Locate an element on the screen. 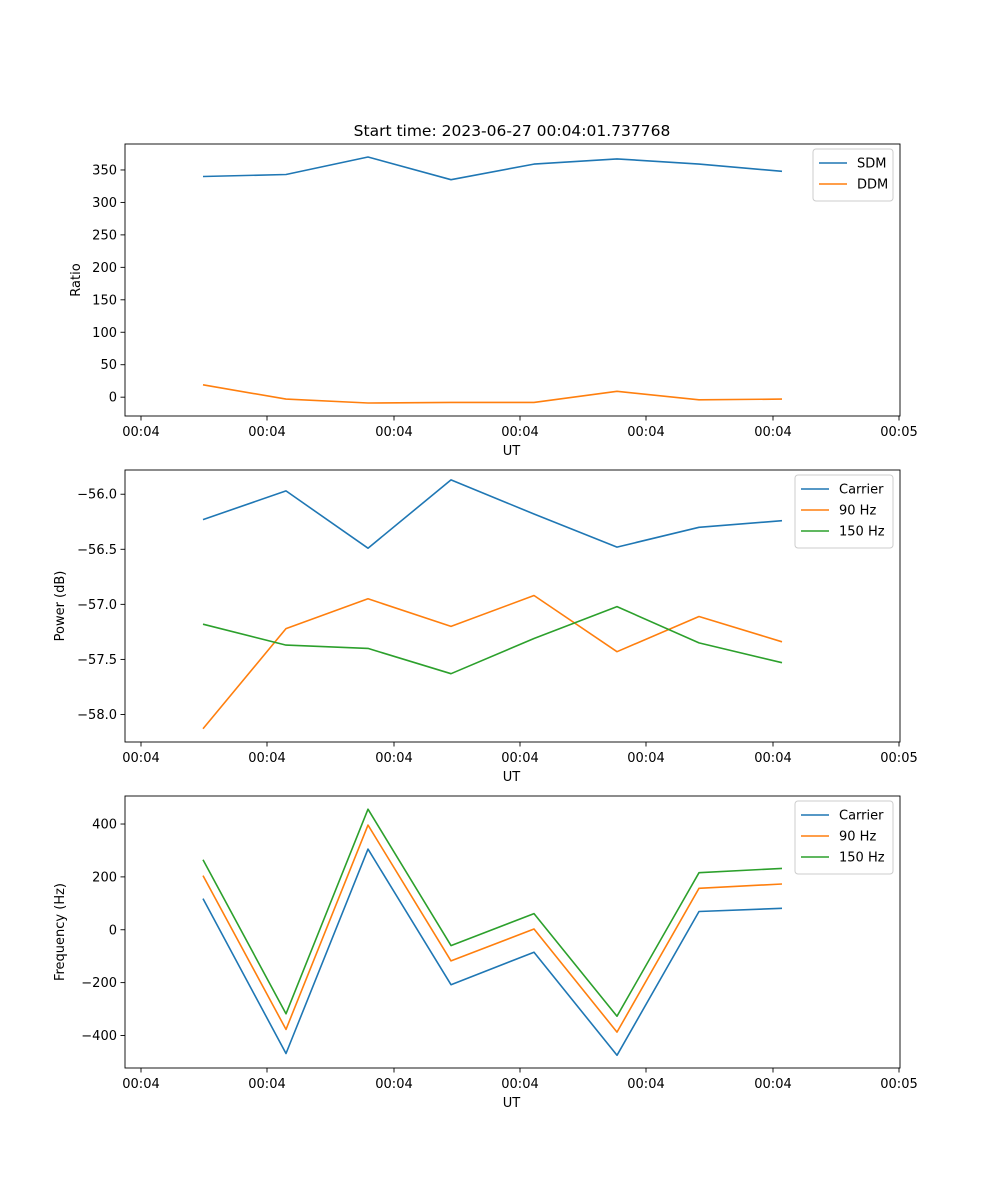 The height and width of the screenshot is (1200, 1000). legend-entry-label: SDM is located at coordinates (871, 164).